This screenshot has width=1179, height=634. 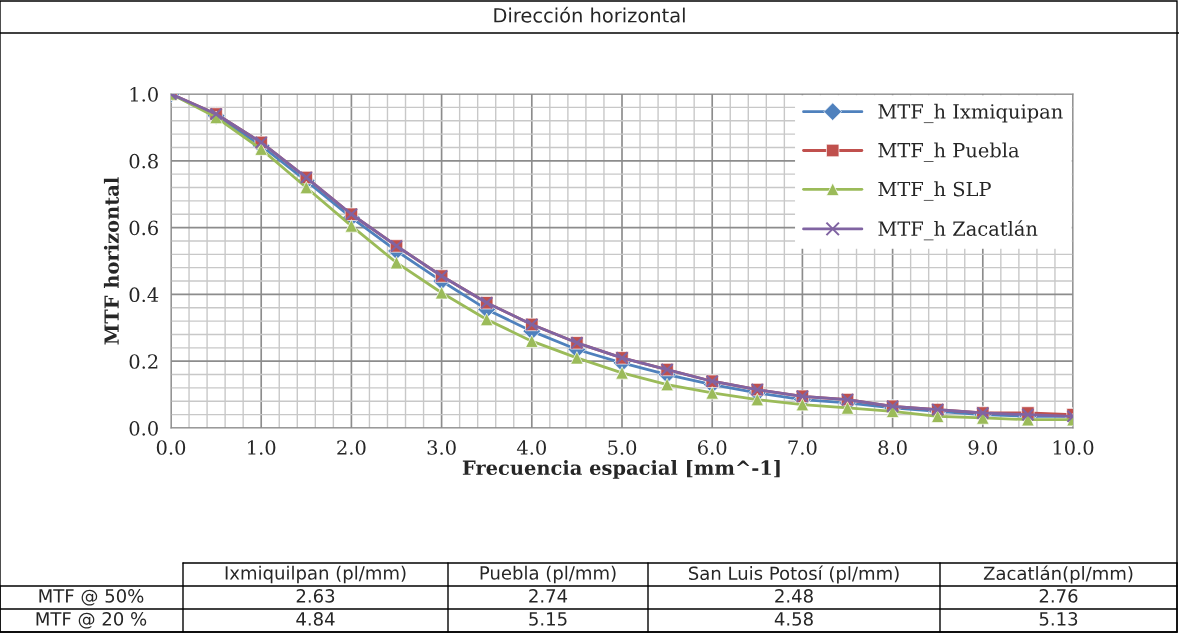 I want to click on x-tick-label: 6.0, so click(x=712, y=447).